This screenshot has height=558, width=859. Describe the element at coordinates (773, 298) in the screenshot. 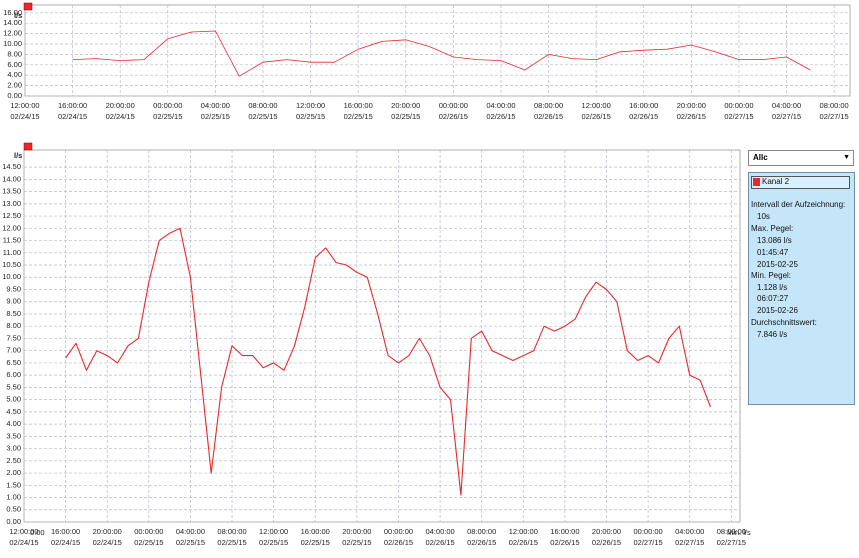

I see `info-value: 06:07:27` at that location.